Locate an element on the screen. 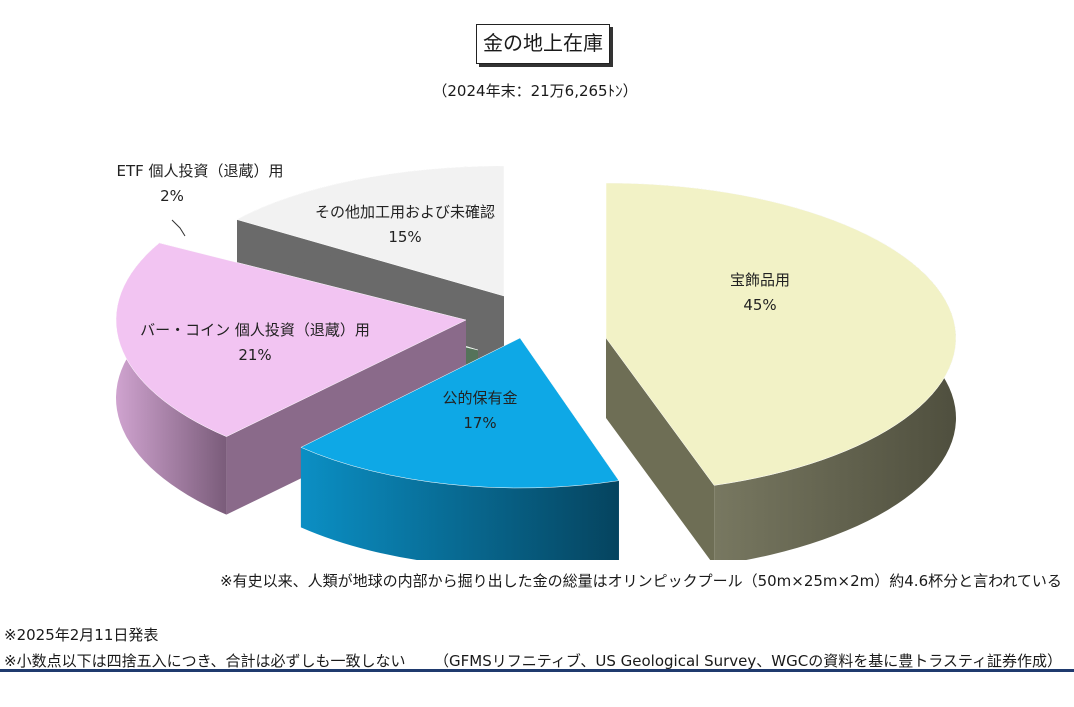 Image resolution: width=1074 pixels, height=707 pixels. chart-title: 金の地上在庫 is located at coordinates (543, 44).